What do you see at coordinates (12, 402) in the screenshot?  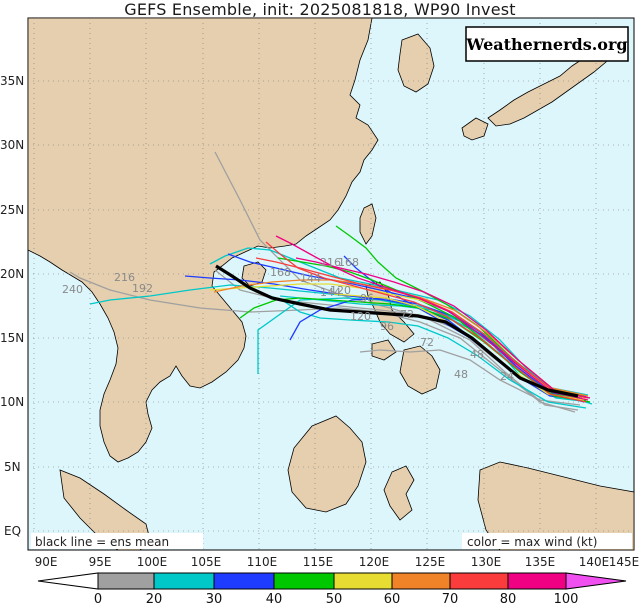 I see `lat-label: 10N` at bounding box center [12, 402].